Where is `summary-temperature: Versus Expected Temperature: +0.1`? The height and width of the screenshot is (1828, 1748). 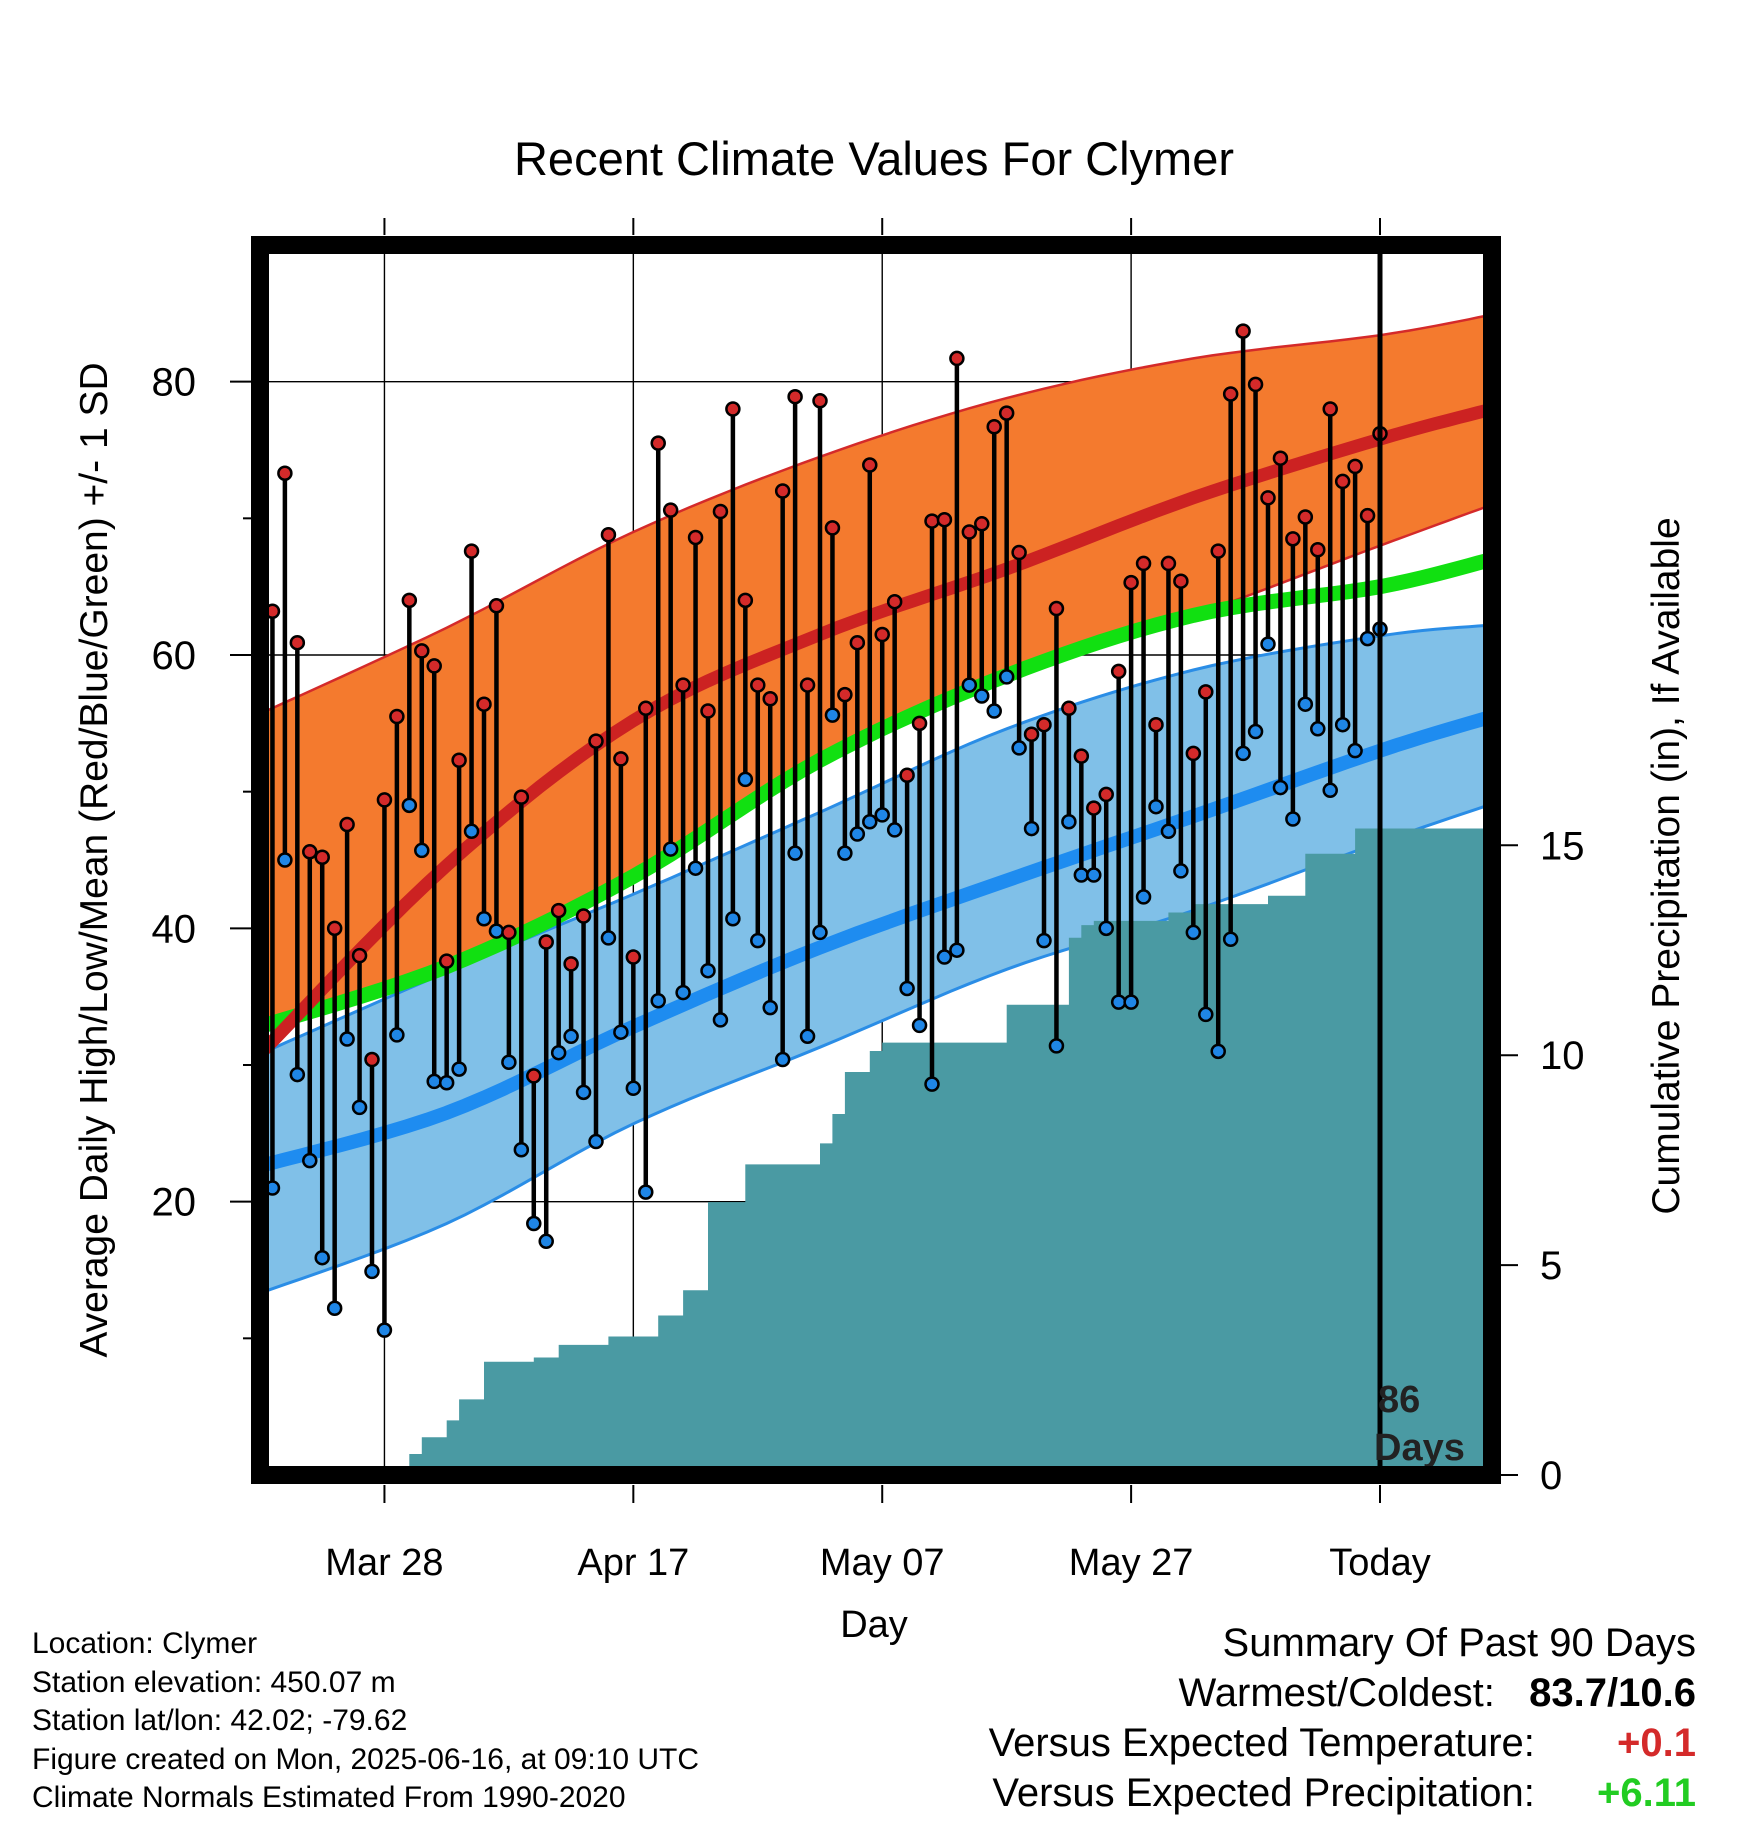 summary-temperature: Versus Expected Temperature: +0.1 is located at coordinates (1342, 1743).